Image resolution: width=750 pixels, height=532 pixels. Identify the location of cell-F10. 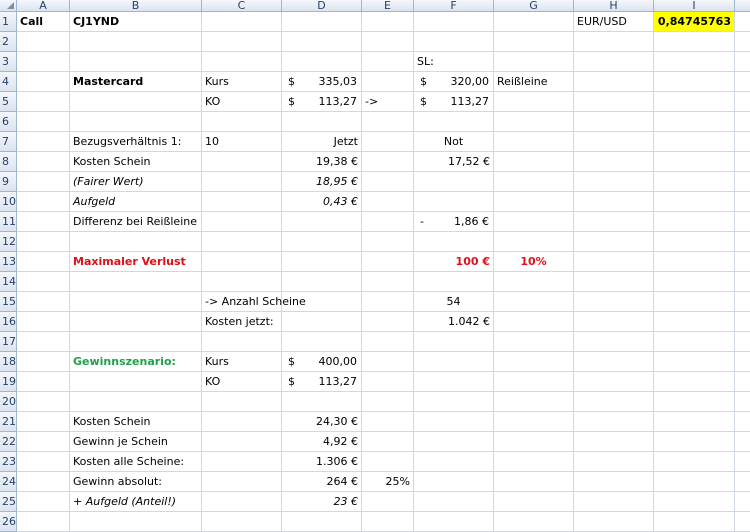
(454, 202).